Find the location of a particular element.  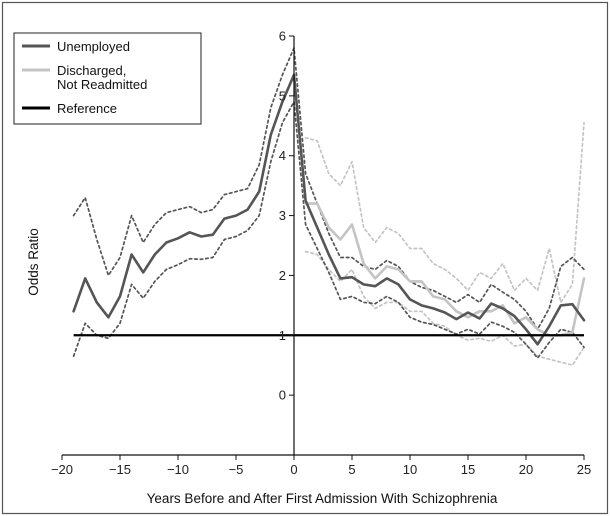

y-tick-label: 6 is located at coordinates (282, 36).